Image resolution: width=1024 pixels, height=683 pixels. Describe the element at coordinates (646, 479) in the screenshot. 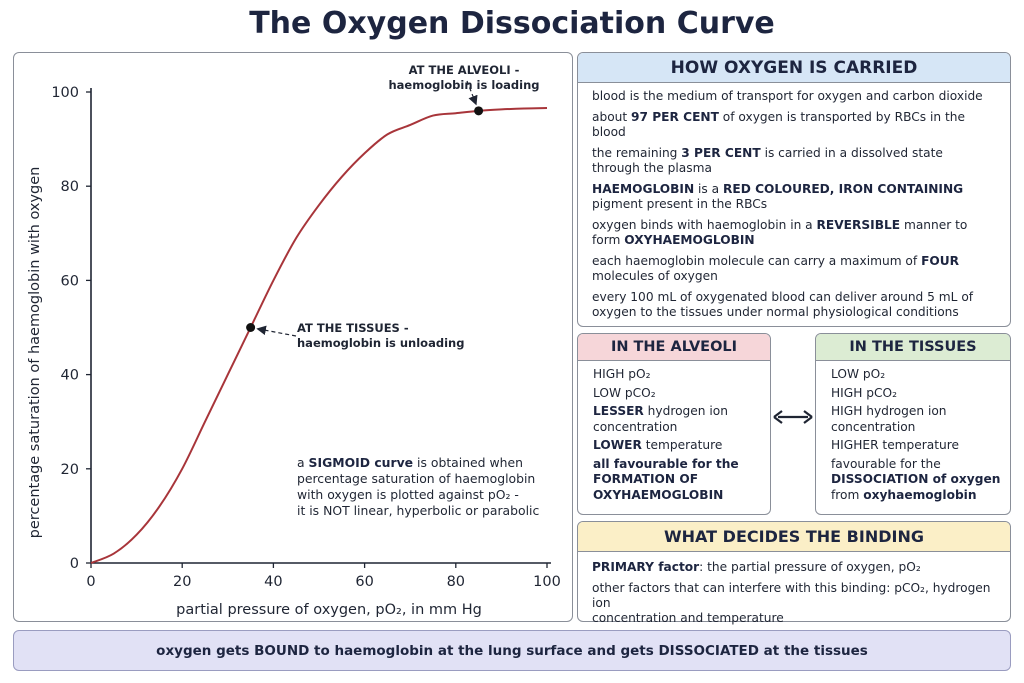

I see `bold-text: FORMATION OF` at that location.